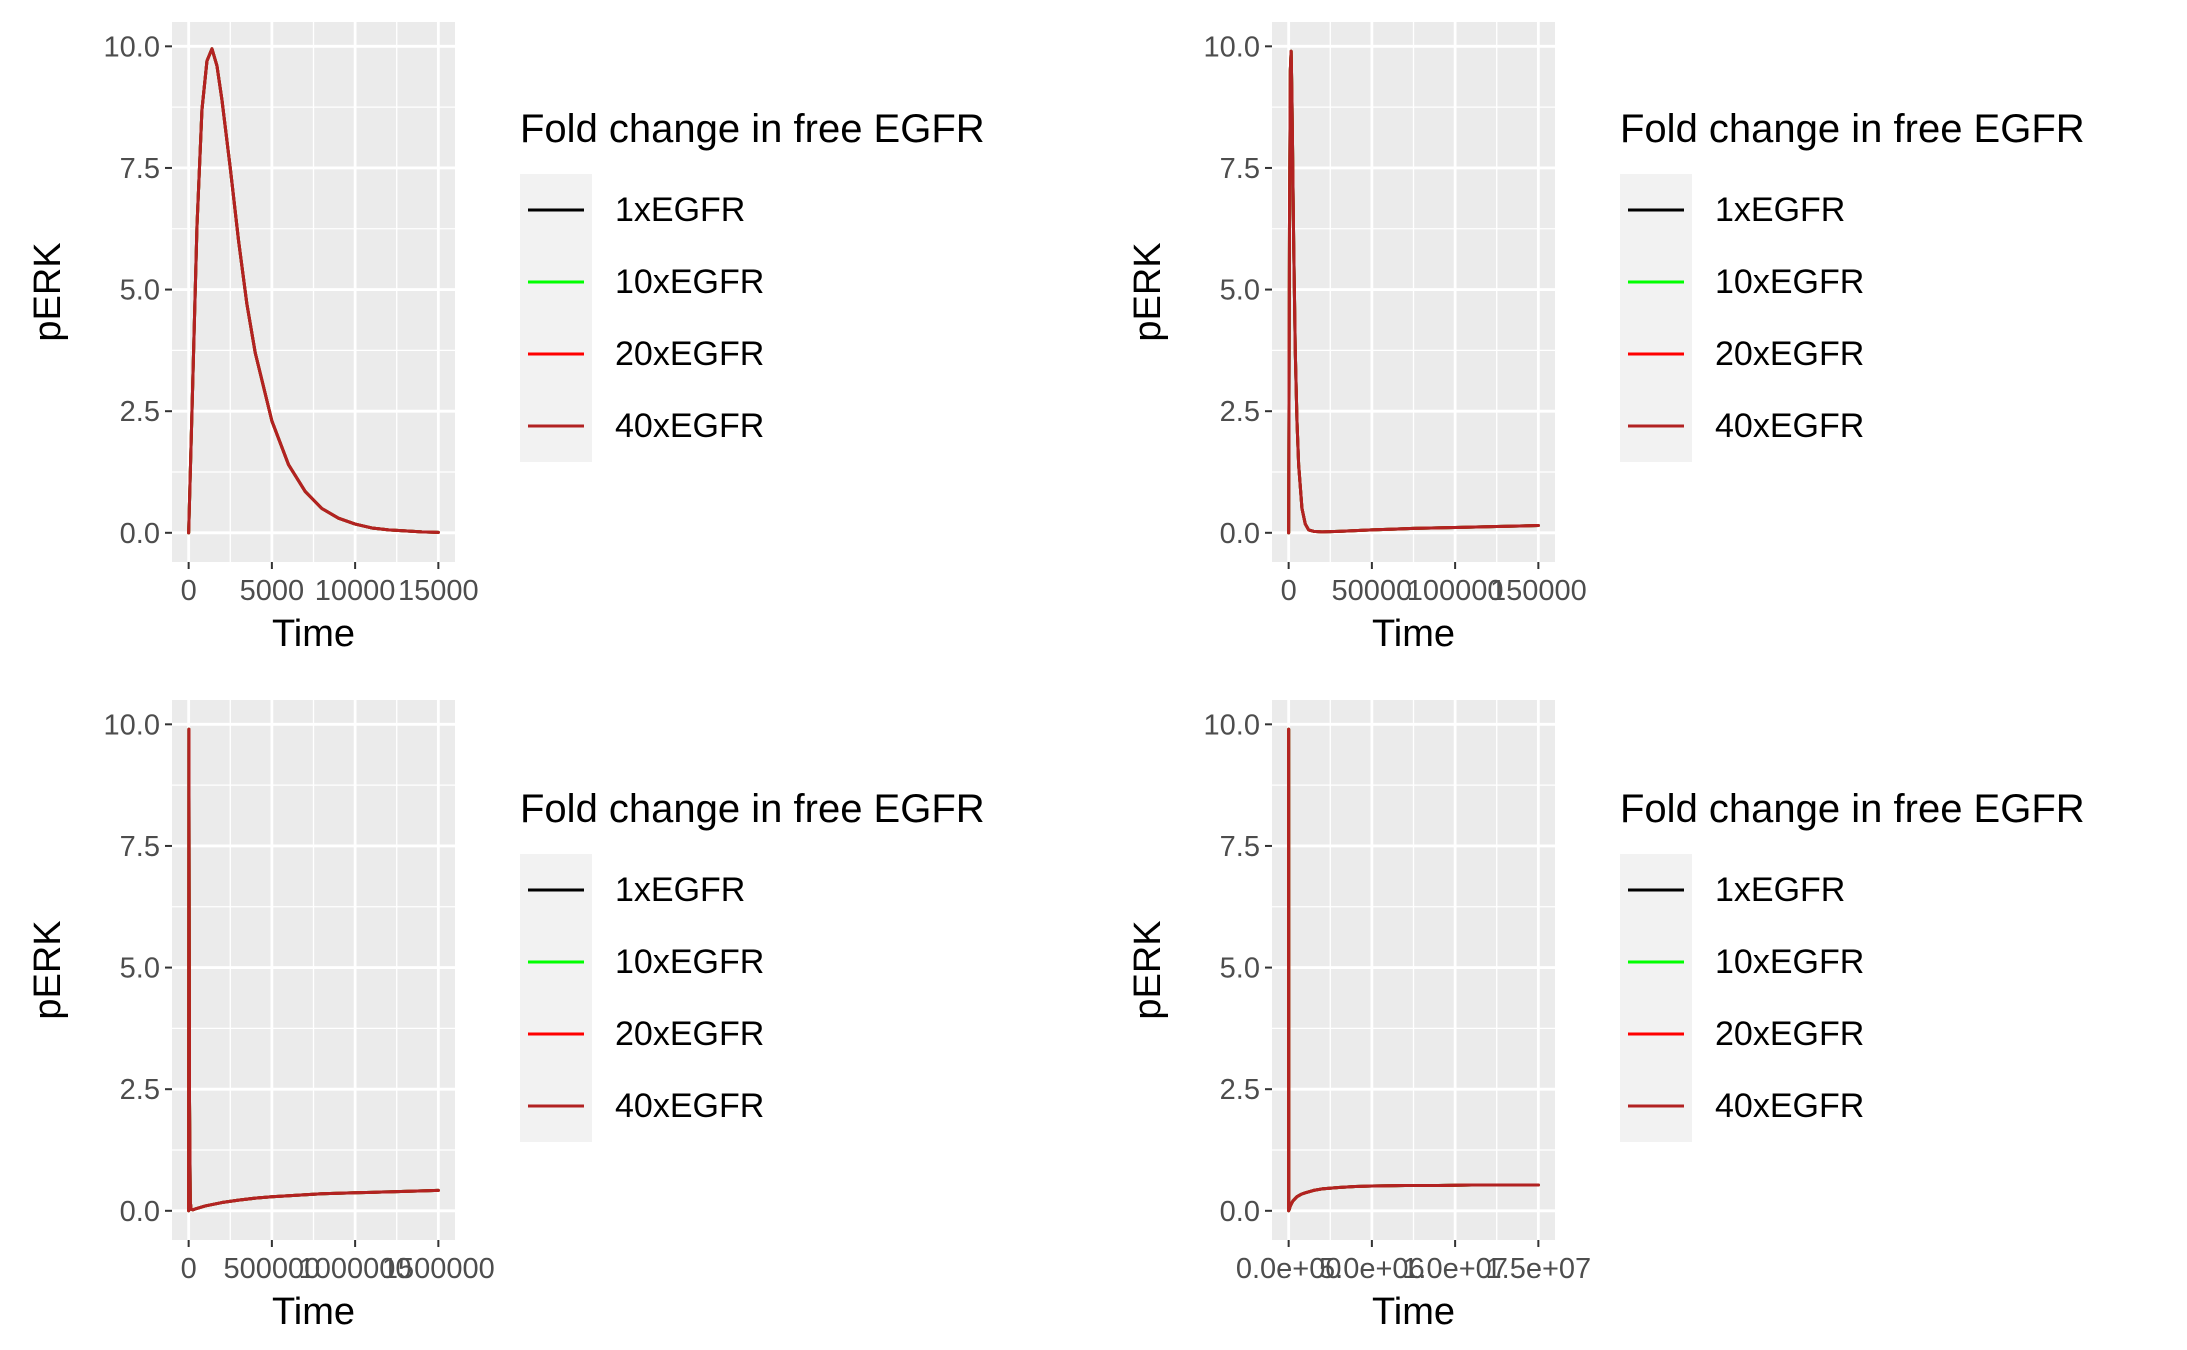  Describe the element at coordinates (1372, 1269) in the screenshot. I see `x-tick-label: 5.0e+06` at that location.